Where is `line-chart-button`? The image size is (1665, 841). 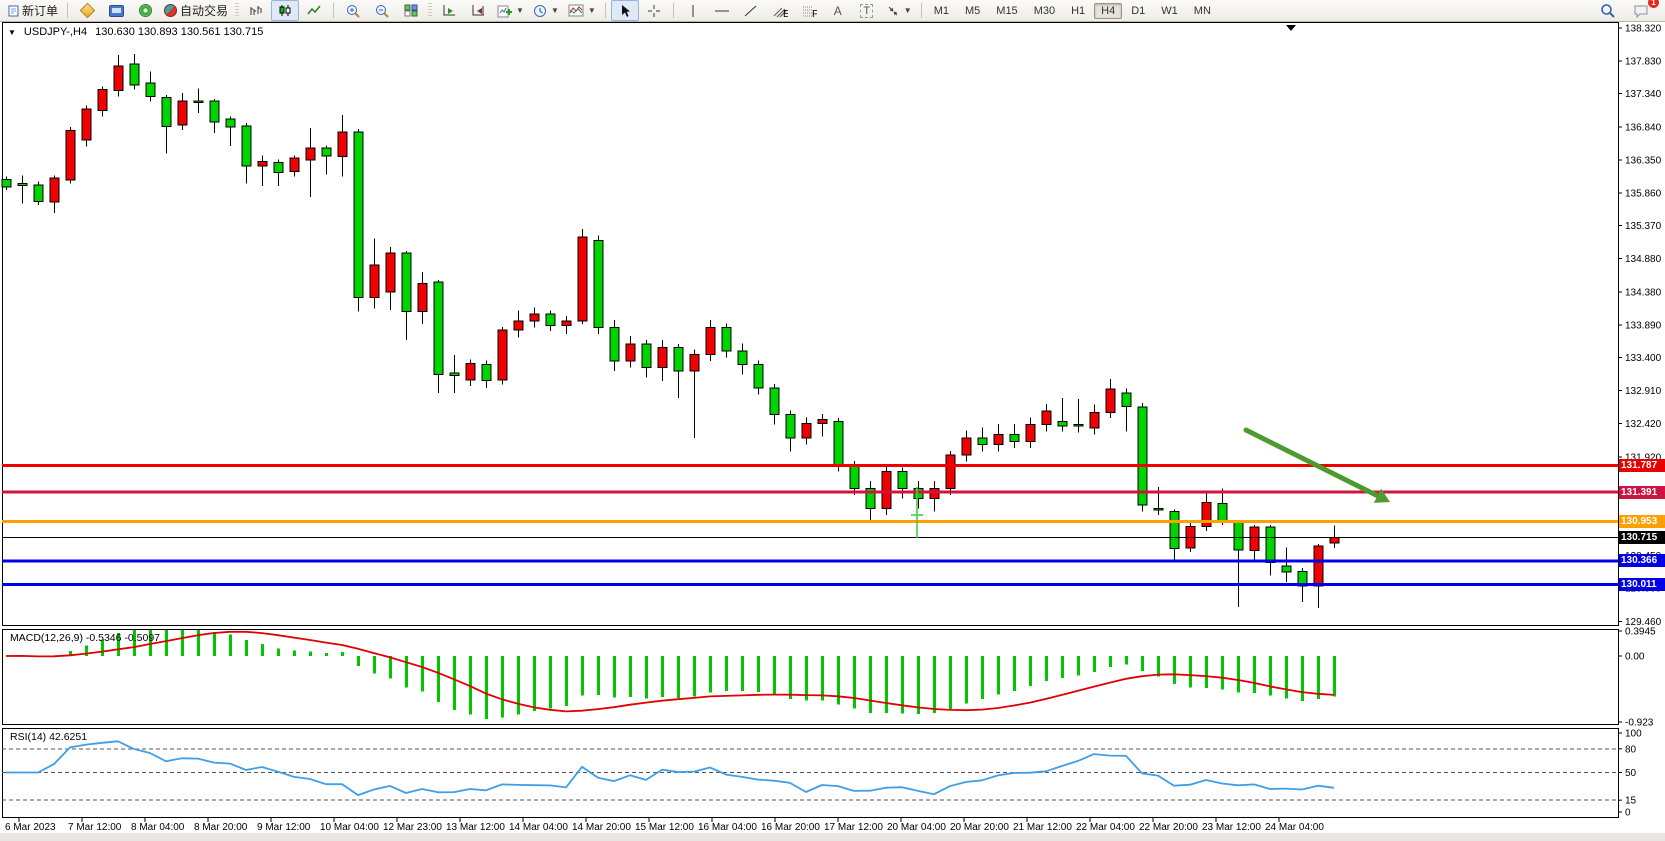 line-chart-button is located at coordinates (314, 10).